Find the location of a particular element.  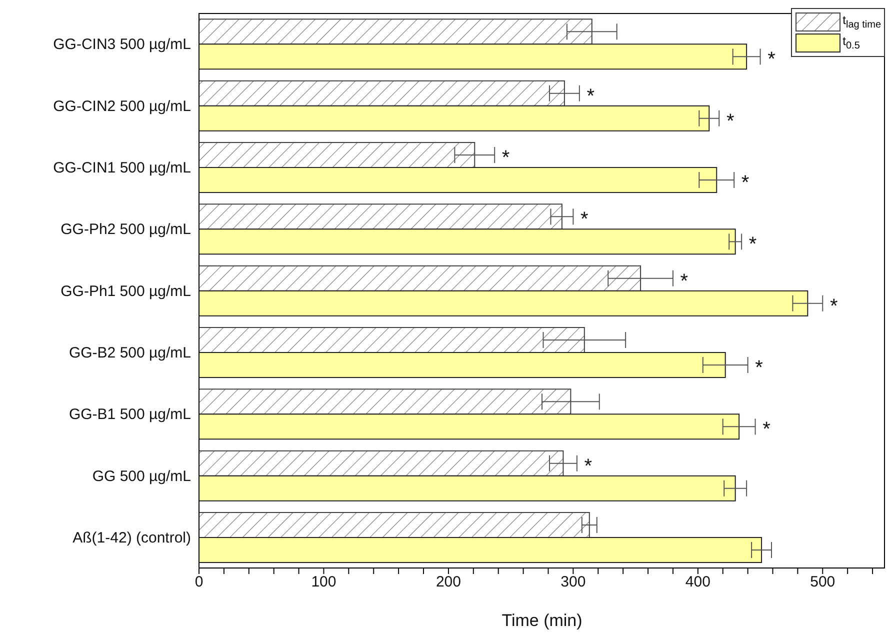

x-tick-label: 100 is located at coordinates (323, 582).